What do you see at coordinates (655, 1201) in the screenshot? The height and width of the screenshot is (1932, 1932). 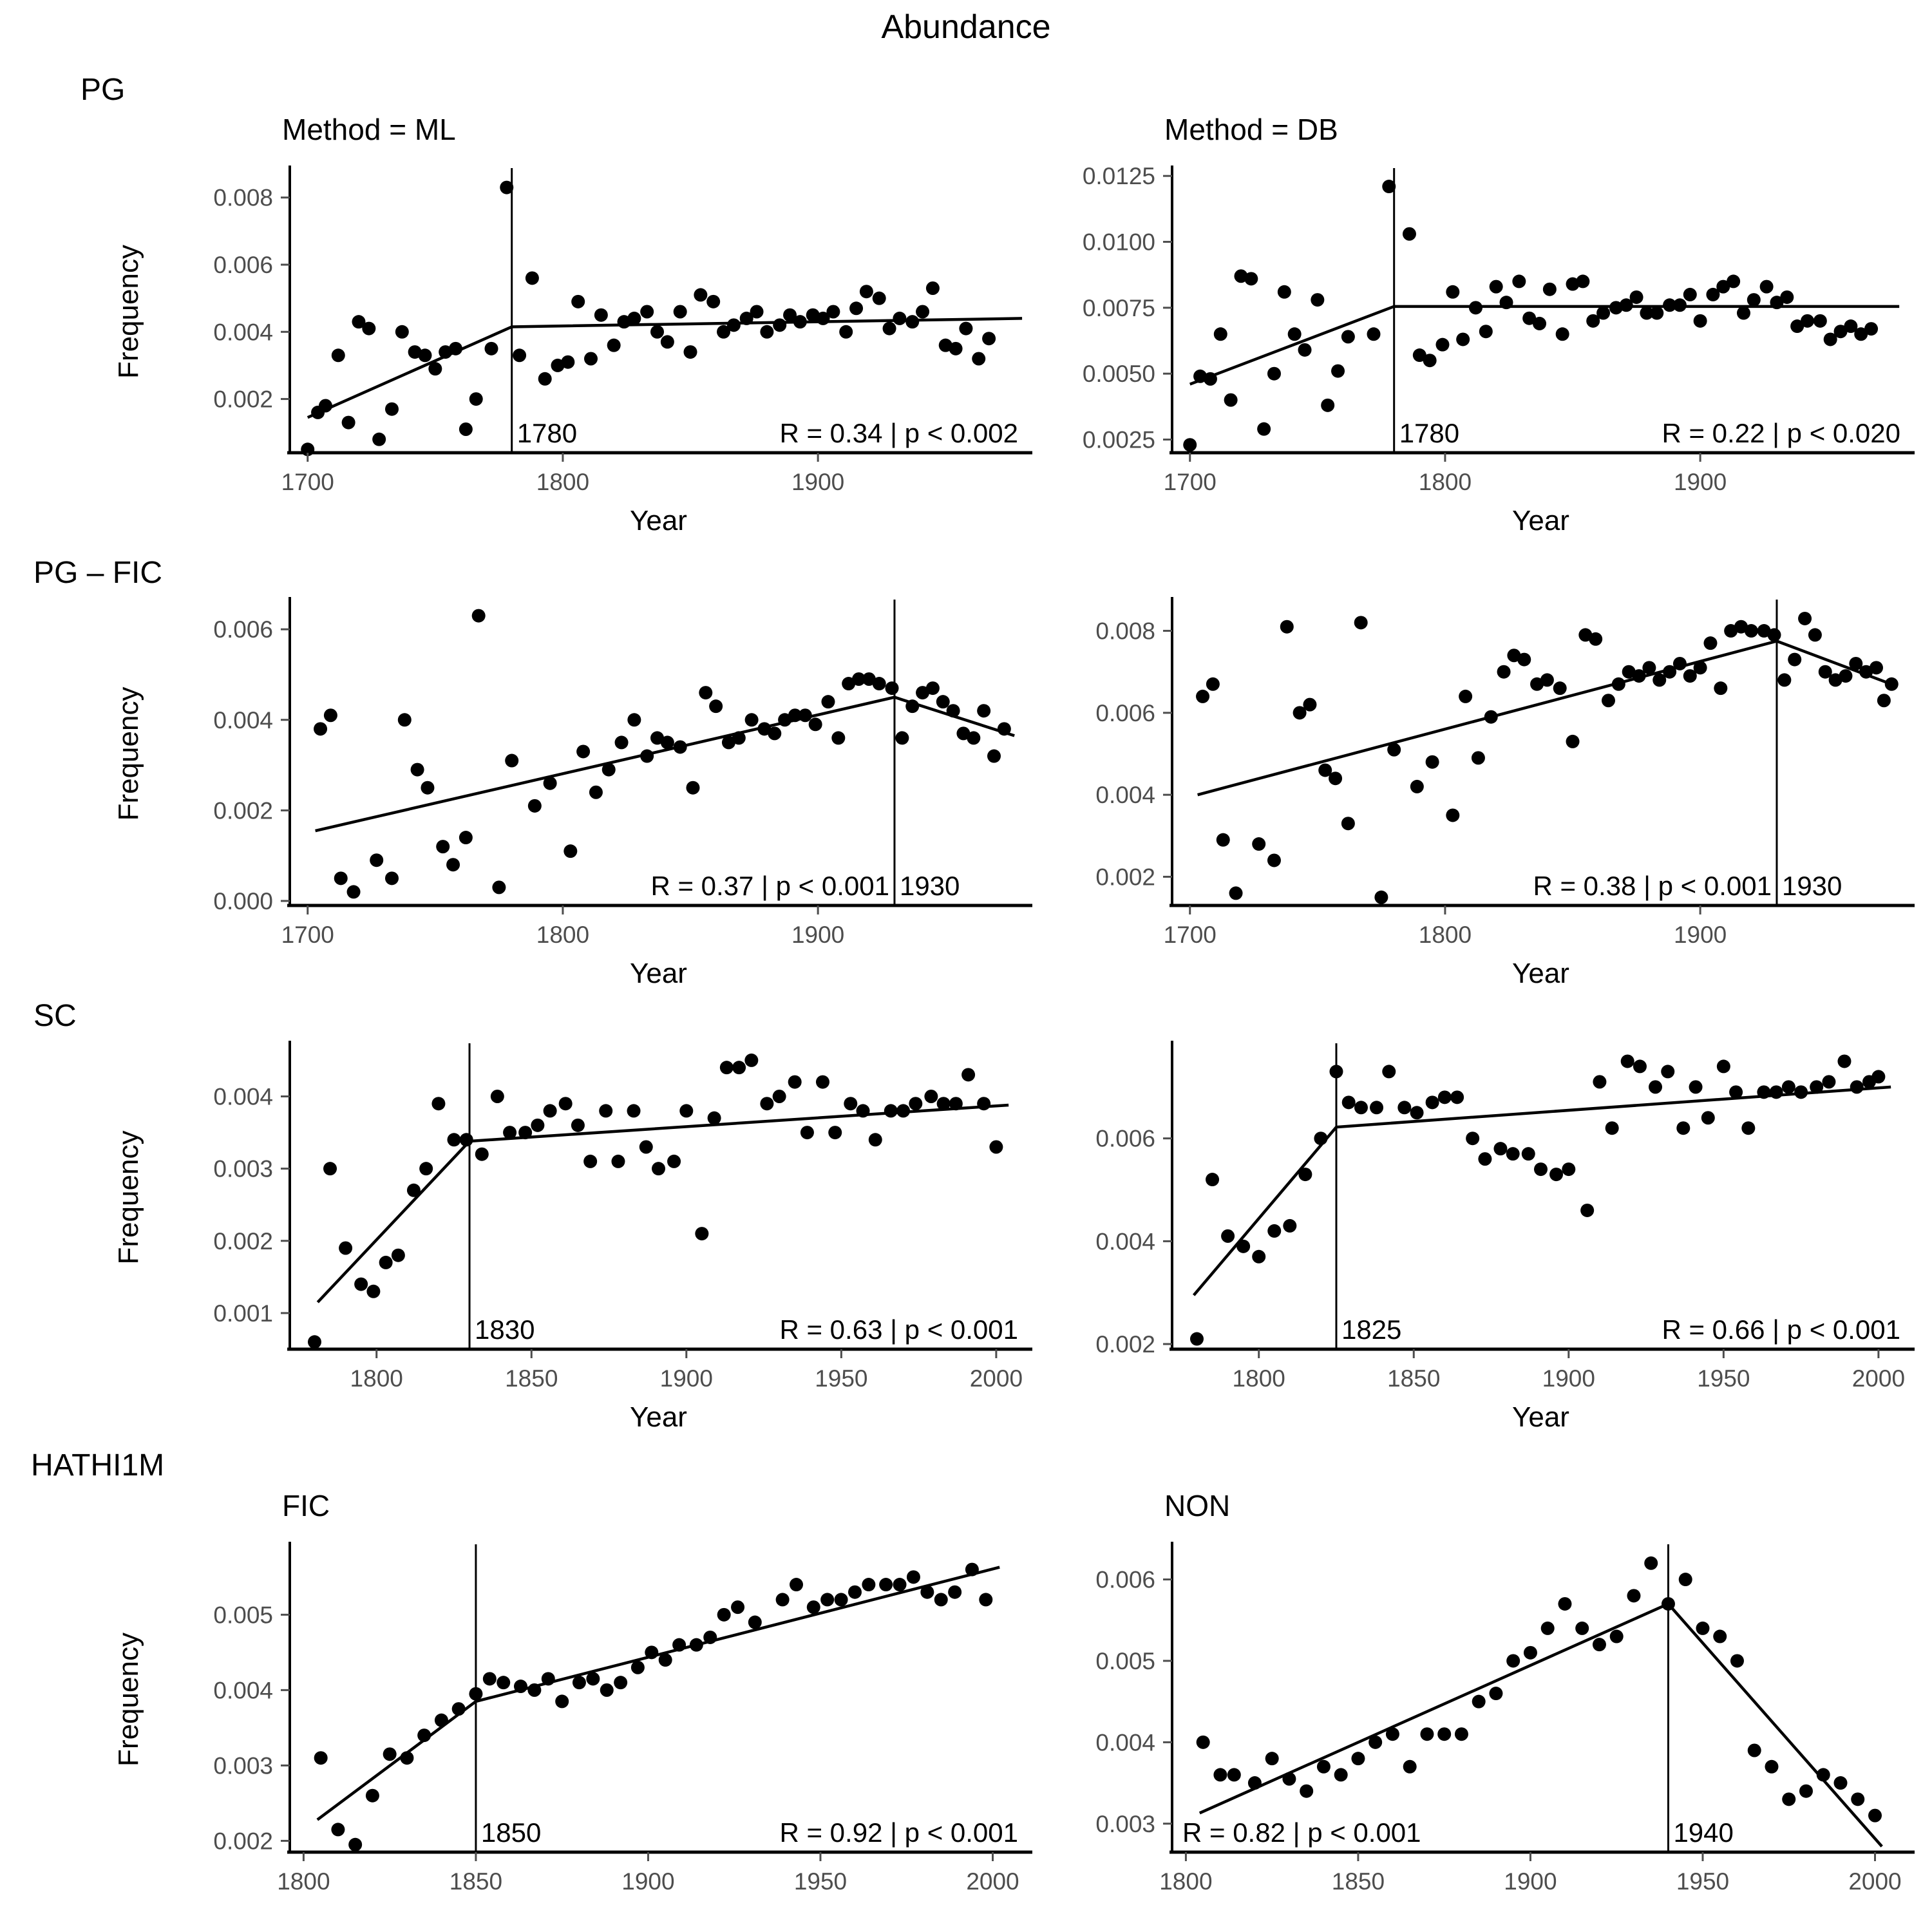 I see `data-points` at bounding box center [655, 1201].